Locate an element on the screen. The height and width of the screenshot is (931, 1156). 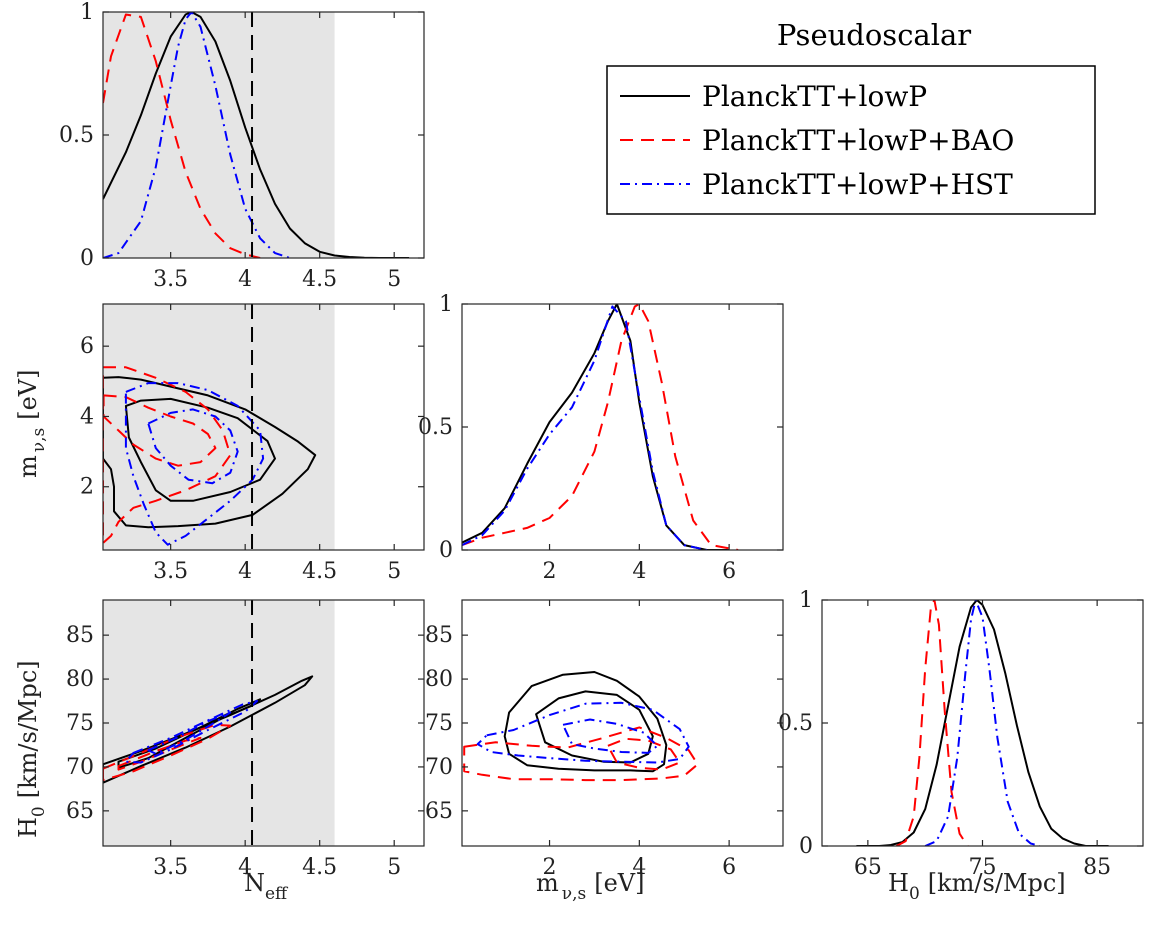
ticks-layer: 65 75 85 0 0.5 1 is located at coordinates (960, 734).